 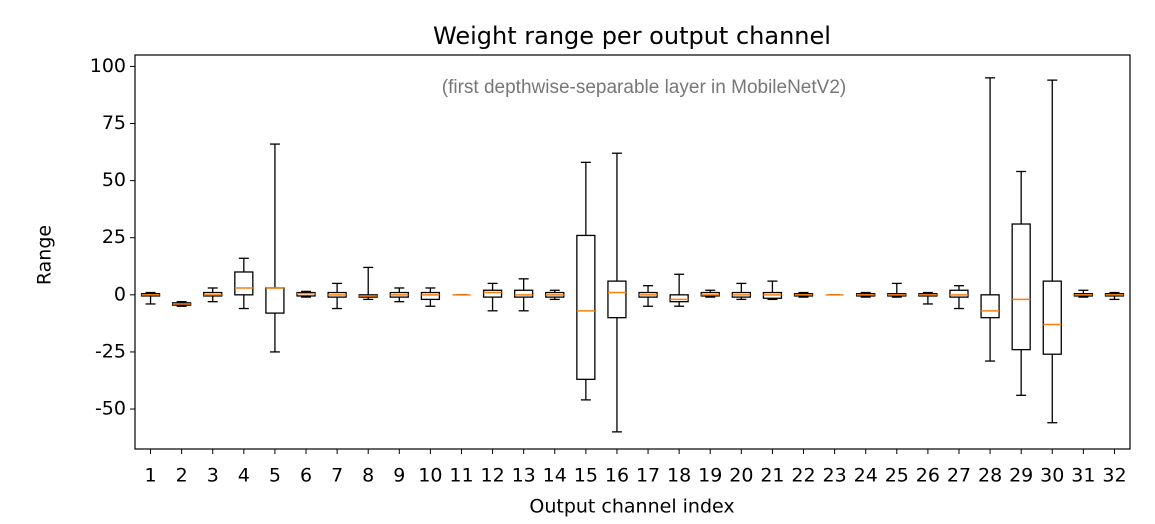 I want to click on x-tick-label: 5, so click(x=275, y=476).